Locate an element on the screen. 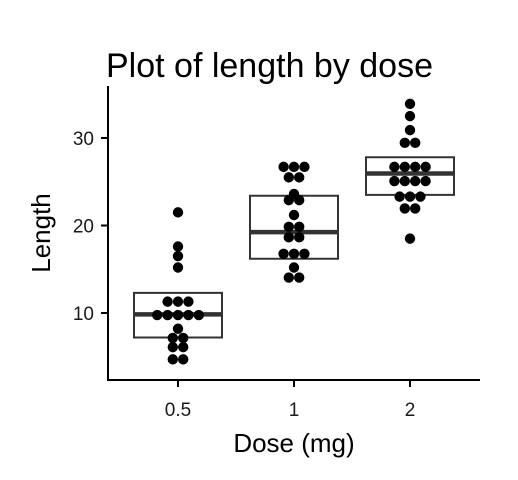  chart-title: Plot of length by dose is located at coordinates (269, 66).